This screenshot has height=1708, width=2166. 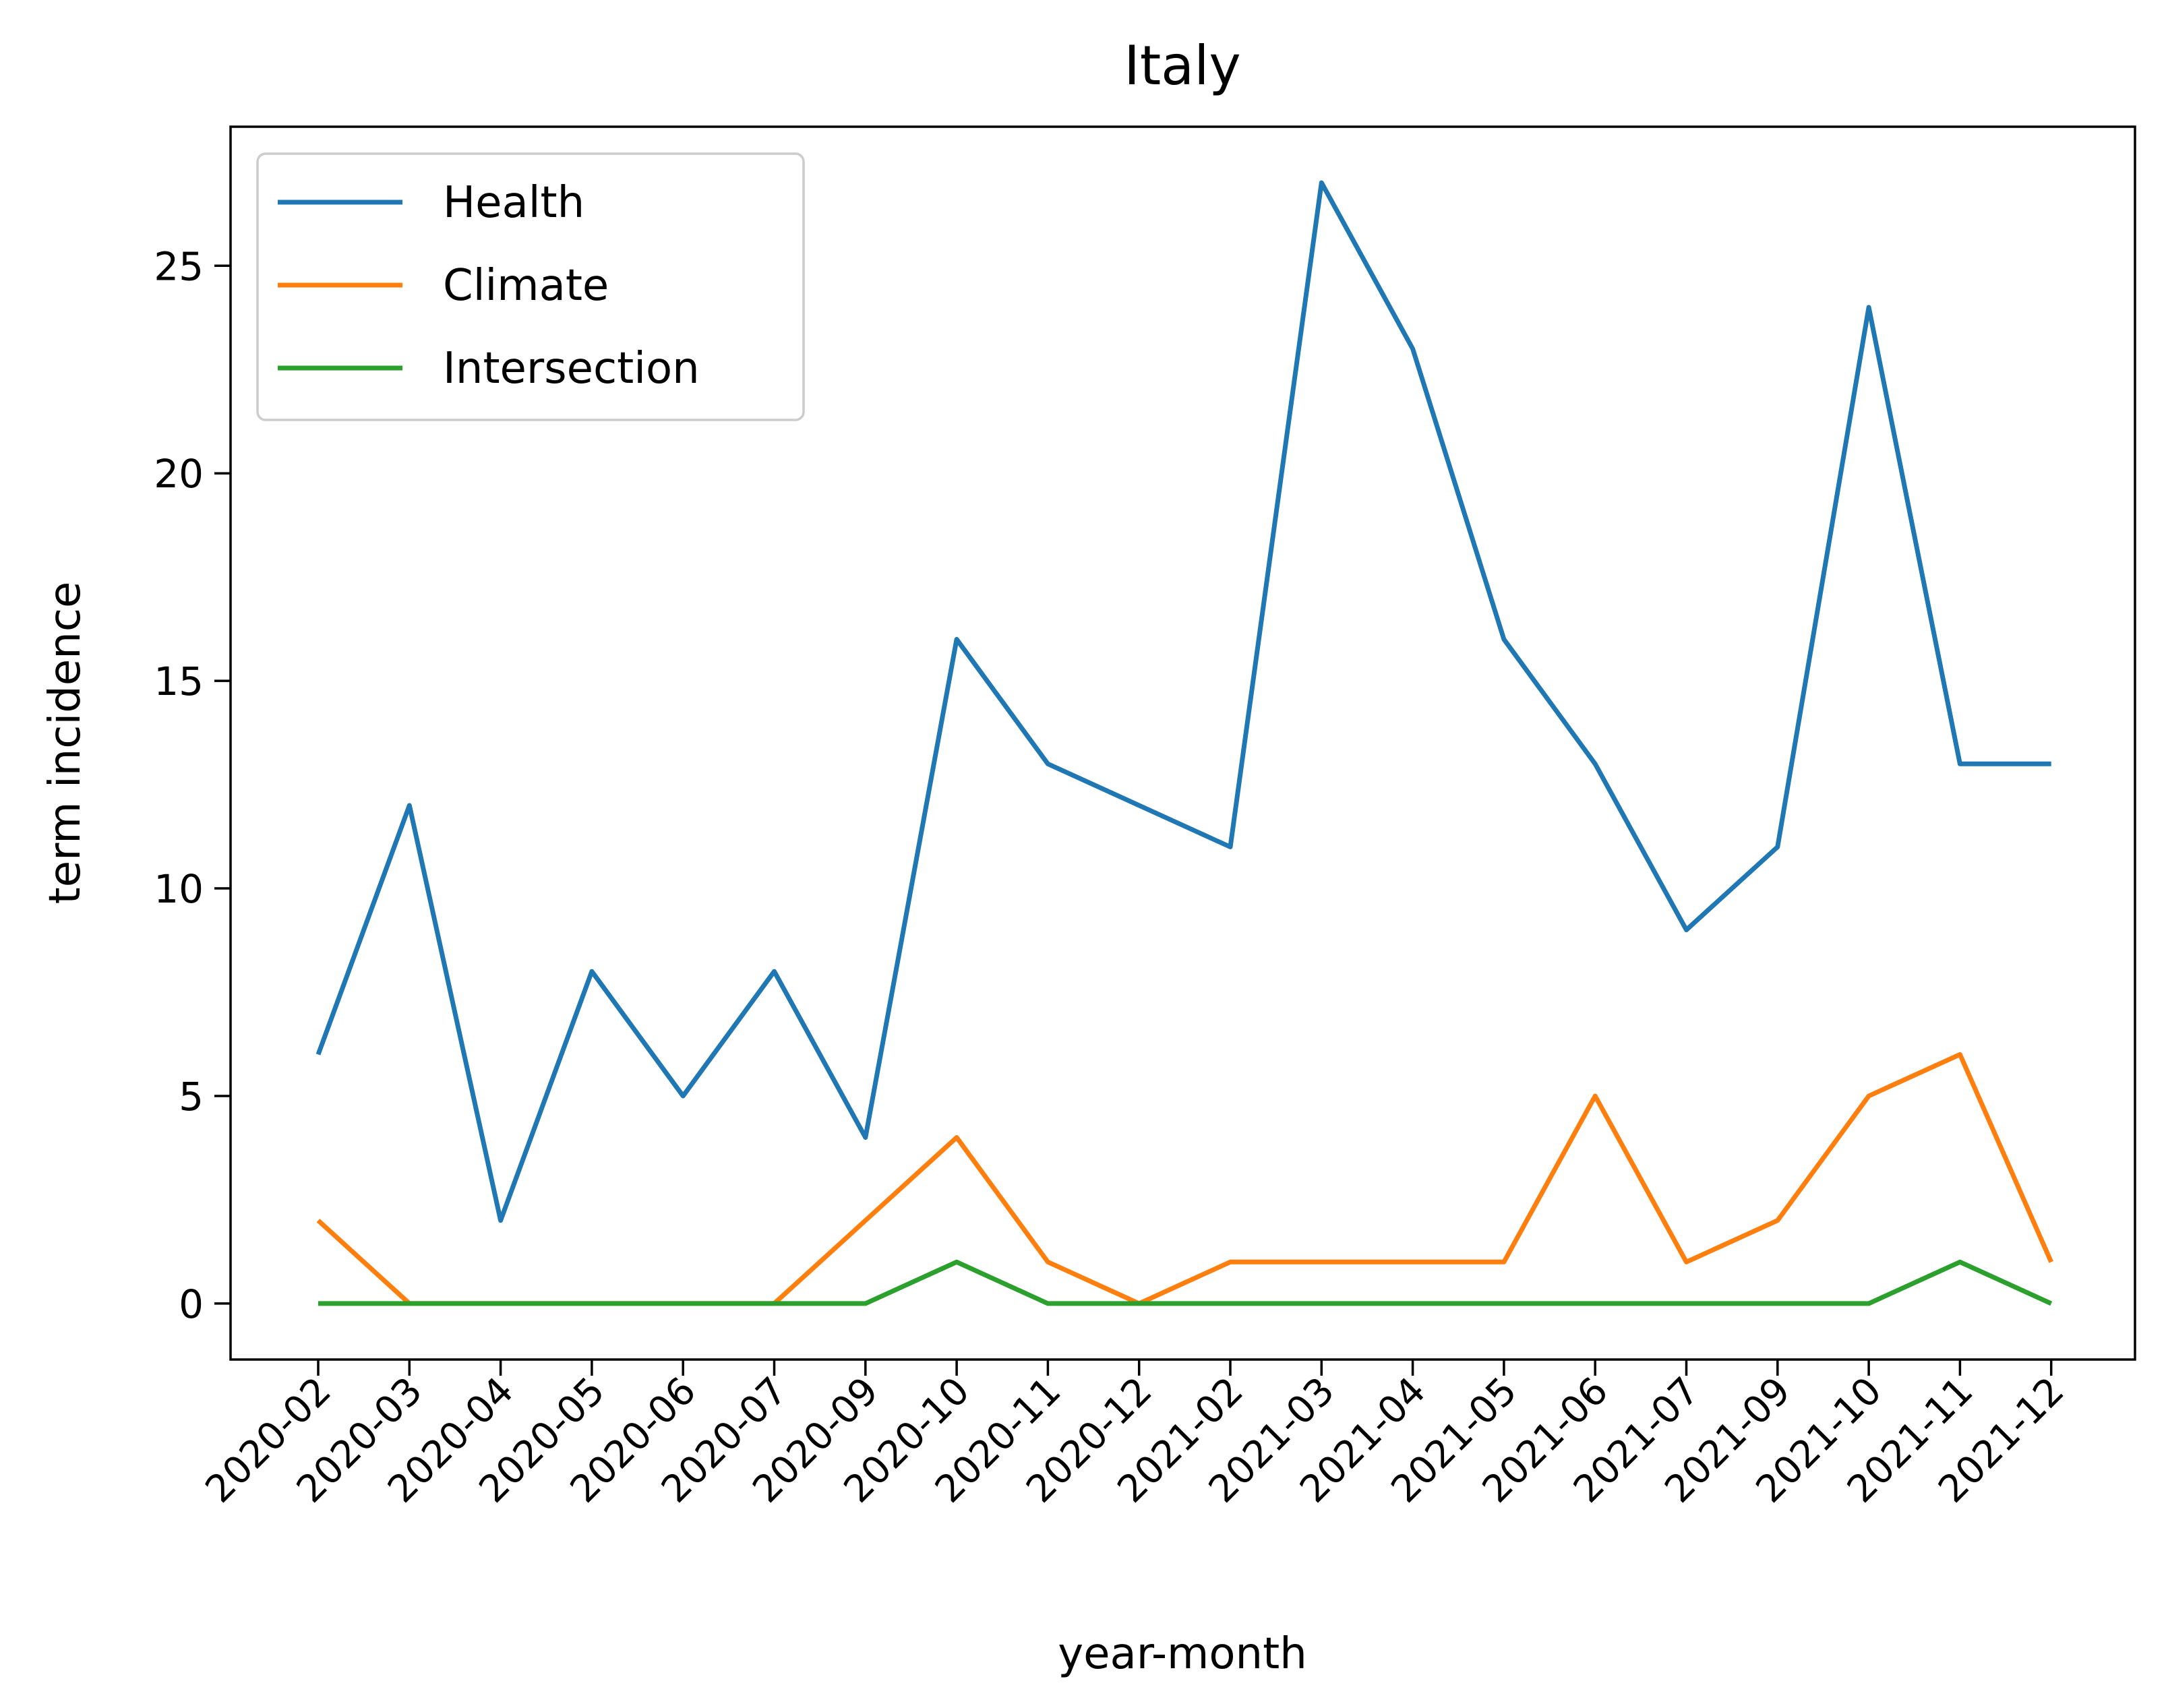 I want to click on legend-items: Health Climate Intersection, so click(x=489, y=286).